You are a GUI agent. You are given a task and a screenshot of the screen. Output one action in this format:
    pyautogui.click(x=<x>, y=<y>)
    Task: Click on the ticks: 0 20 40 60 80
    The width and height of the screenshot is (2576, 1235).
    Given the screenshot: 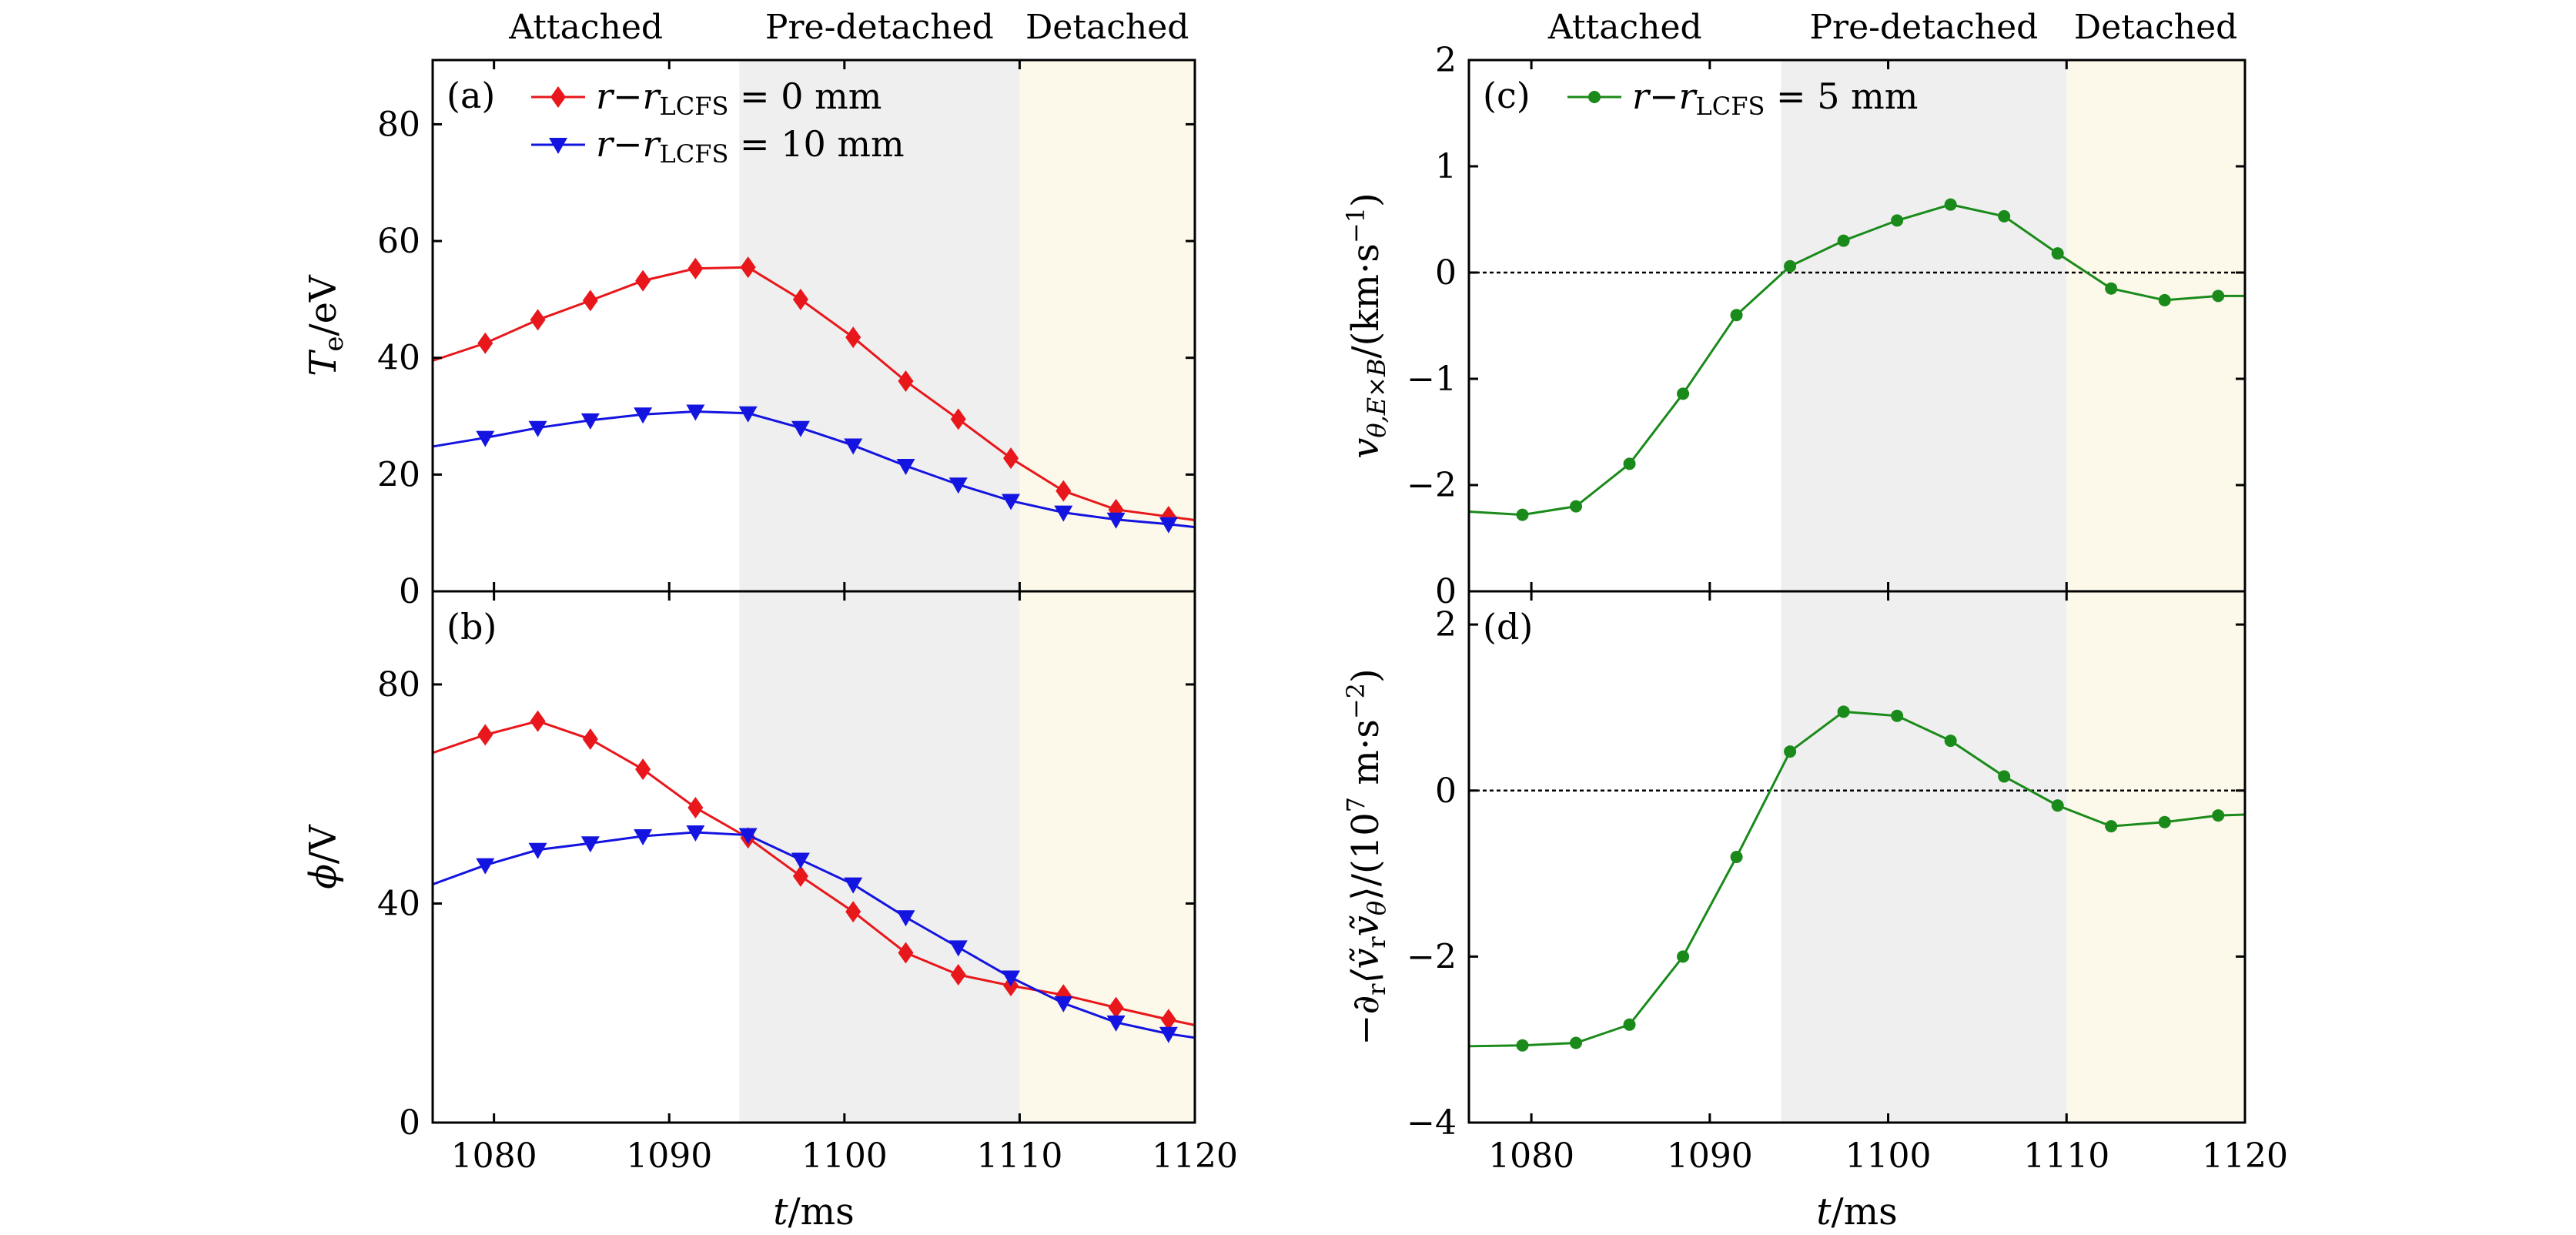 What is the action you would take?
    pyautogui.click(x=787, y=335)
    